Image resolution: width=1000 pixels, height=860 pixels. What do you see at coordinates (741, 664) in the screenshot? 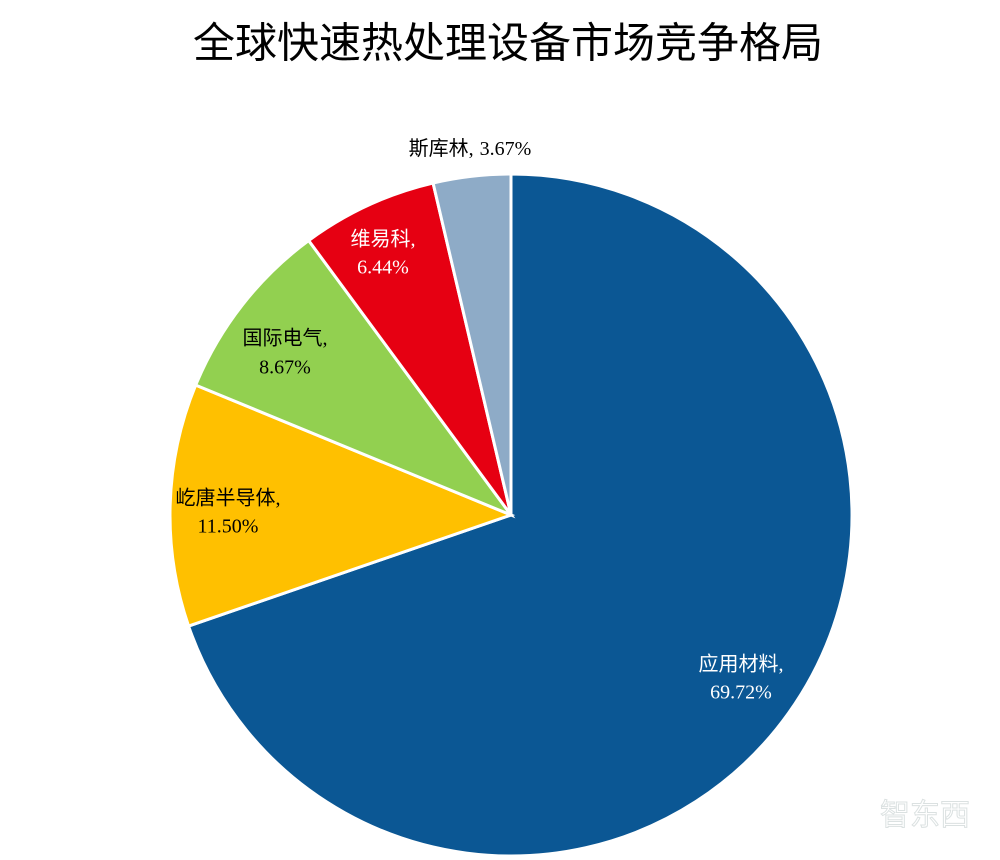
I see `category-label: 应用材料,` at bounding box center [741, 664].